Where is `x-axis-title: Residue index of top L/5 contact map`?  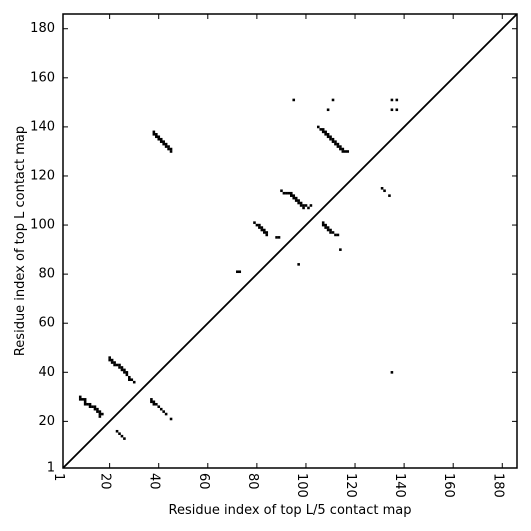
x-axis-title: Residue index of top L/5 contact map is located at coordinates (290, 510).